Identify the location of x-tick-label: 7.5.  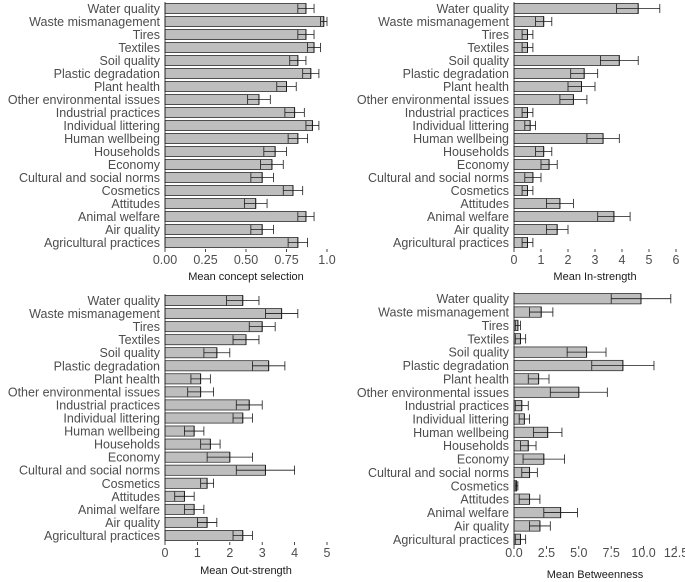
(611, 553).